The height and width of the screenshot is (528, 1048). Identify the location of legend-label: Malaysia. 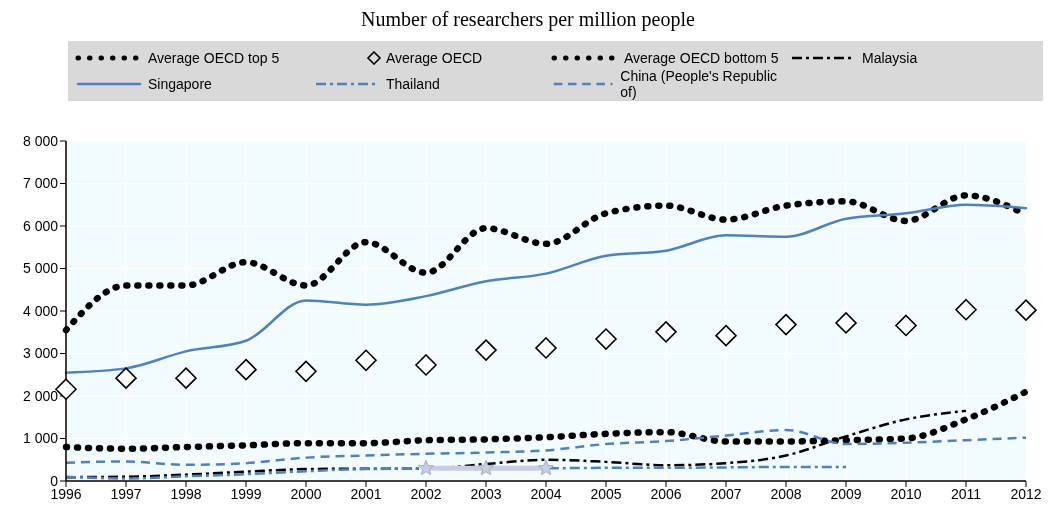
(890, 58).